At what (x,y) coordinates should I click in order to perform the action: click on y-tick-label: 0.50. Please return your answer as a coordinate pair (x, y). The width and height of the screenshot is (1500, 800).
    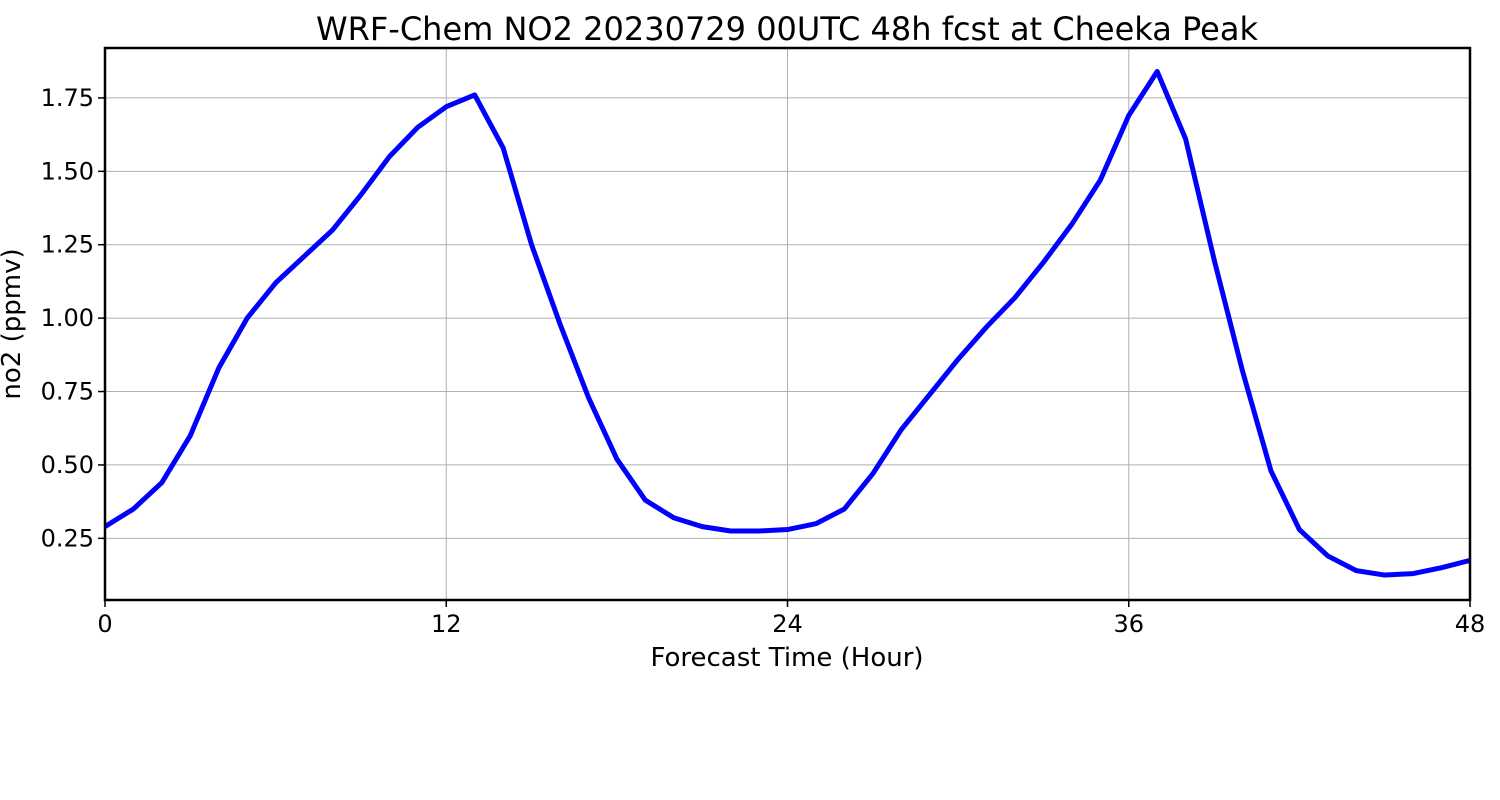
    Looking at the image, I should click on (67, 465).